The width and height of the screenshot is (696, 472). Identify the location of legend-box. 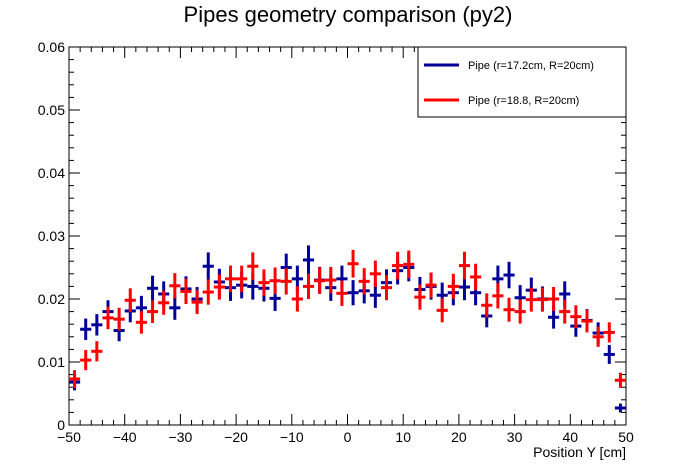
(522, 82).